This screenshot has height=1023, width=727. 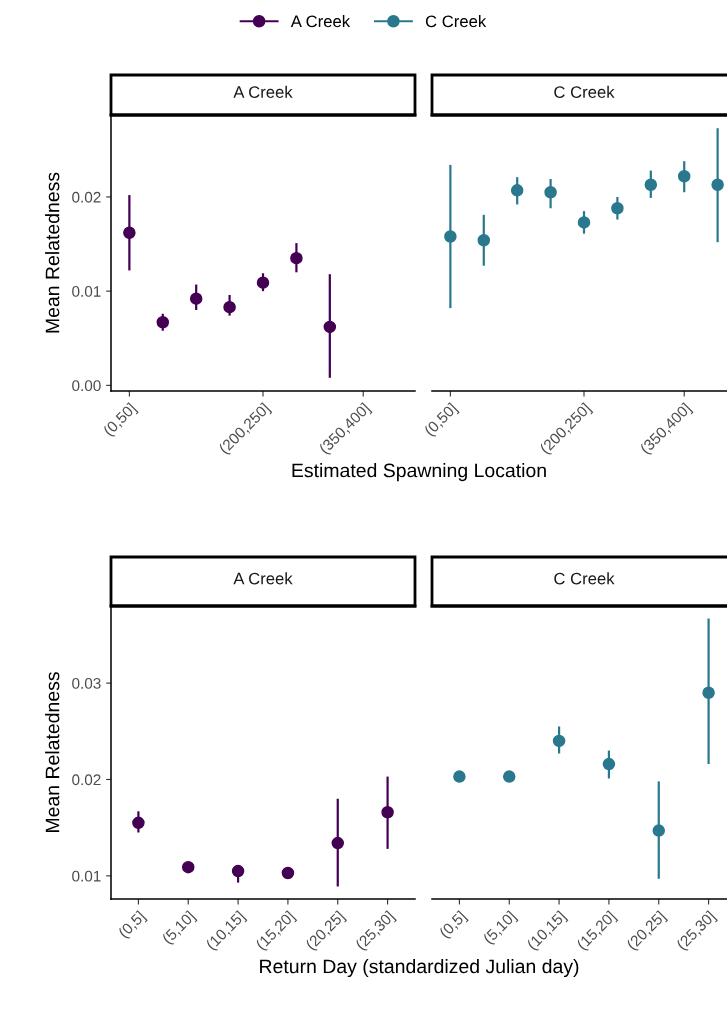 What do you see at coordinates (419, 472) in the screenshot?
I see `x-axis-title: Estimated Spawning Location` at bounding box center [419, 472].